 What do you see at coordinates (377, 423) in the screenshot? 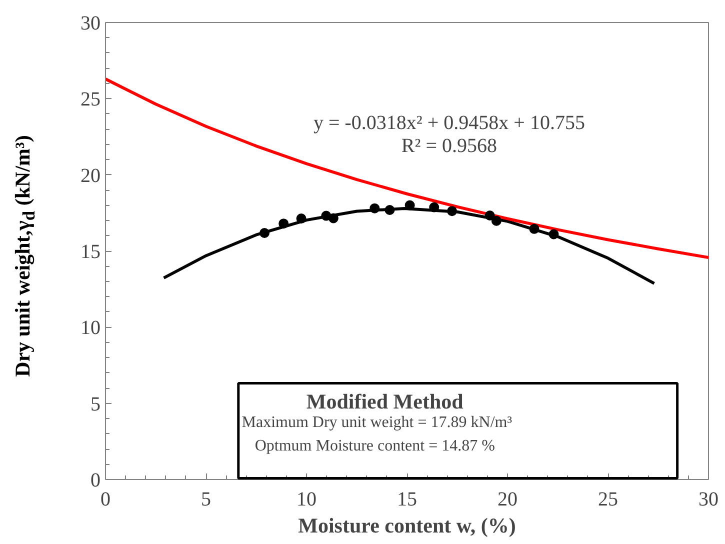
I see `annotation: Maximum Dry unit weight = 17.89 kN/m³` at bounding box center [377, 423].